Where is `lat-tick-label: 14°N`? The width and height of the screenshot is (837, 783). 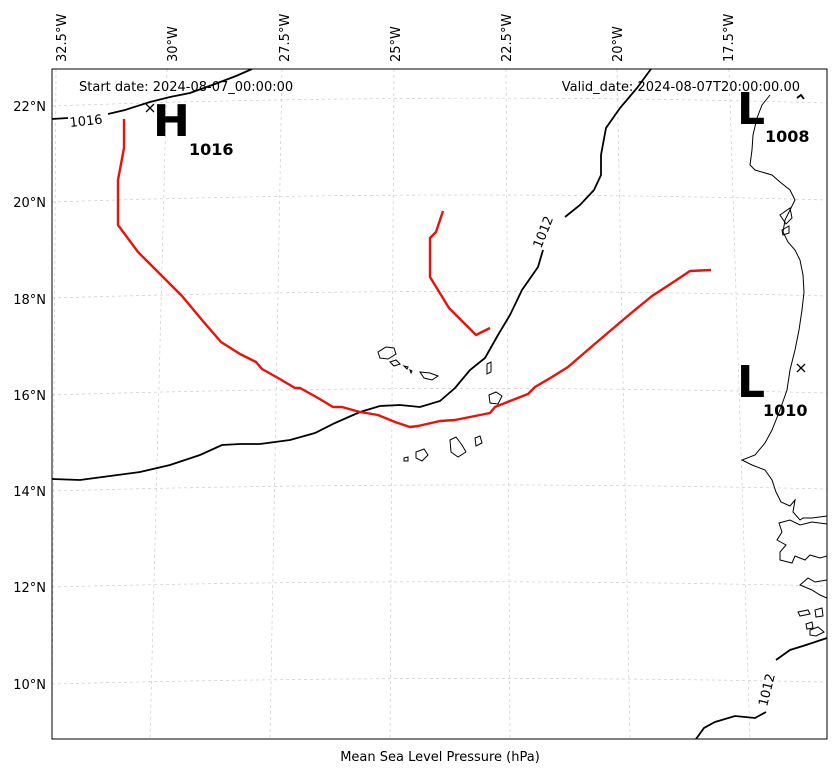
lat-tick-label: 14°N is located at coordinates (29, 492).